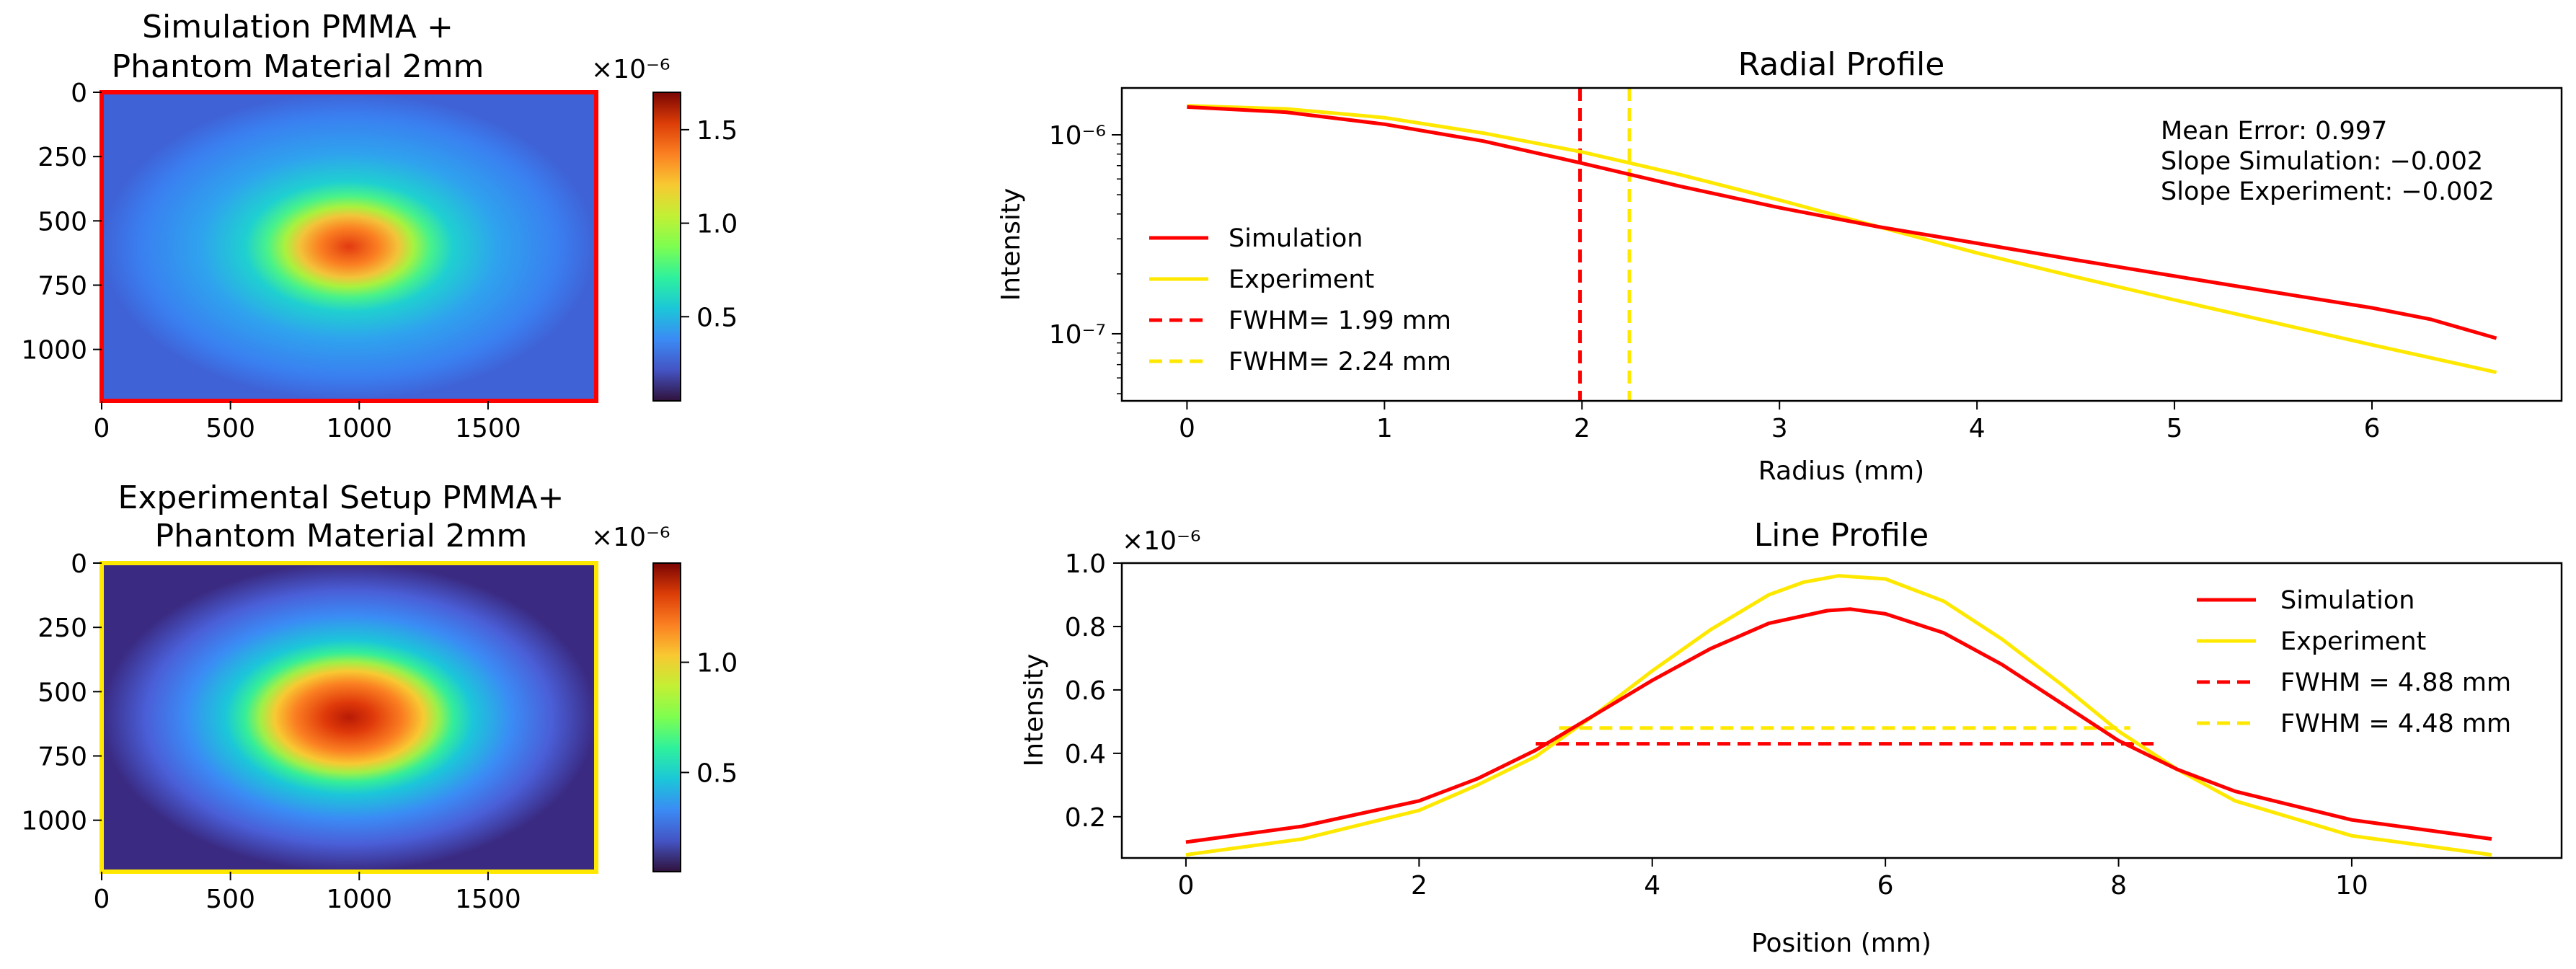 The height and width of the screenshot is (969, 2576). What do you see at coordinates (341, 536) in the screenshot?
I see `heatmap-2-title-line-2: Phantom Material 2mm` at bounding box center [341, 536].